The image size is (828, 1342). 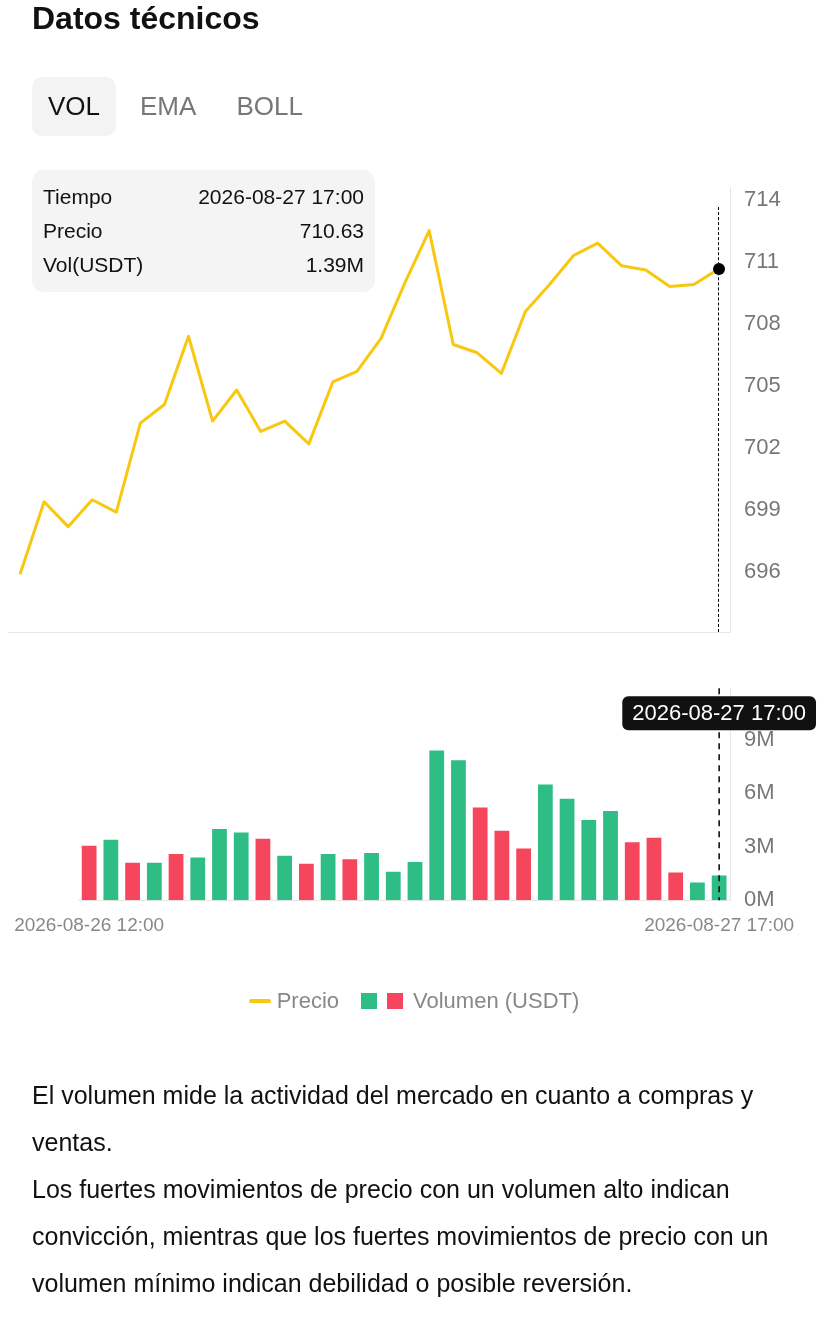 I want to click on chart-title: Datos técnicos, so click(x=146, y=18).